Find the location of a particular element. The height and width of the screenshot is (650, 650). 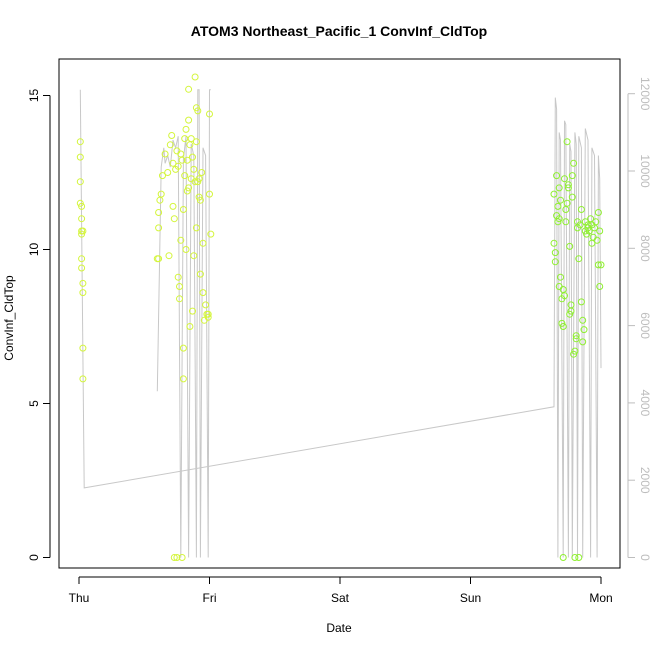

y2-tick-label: 0 is located at coordinates (644, 557).